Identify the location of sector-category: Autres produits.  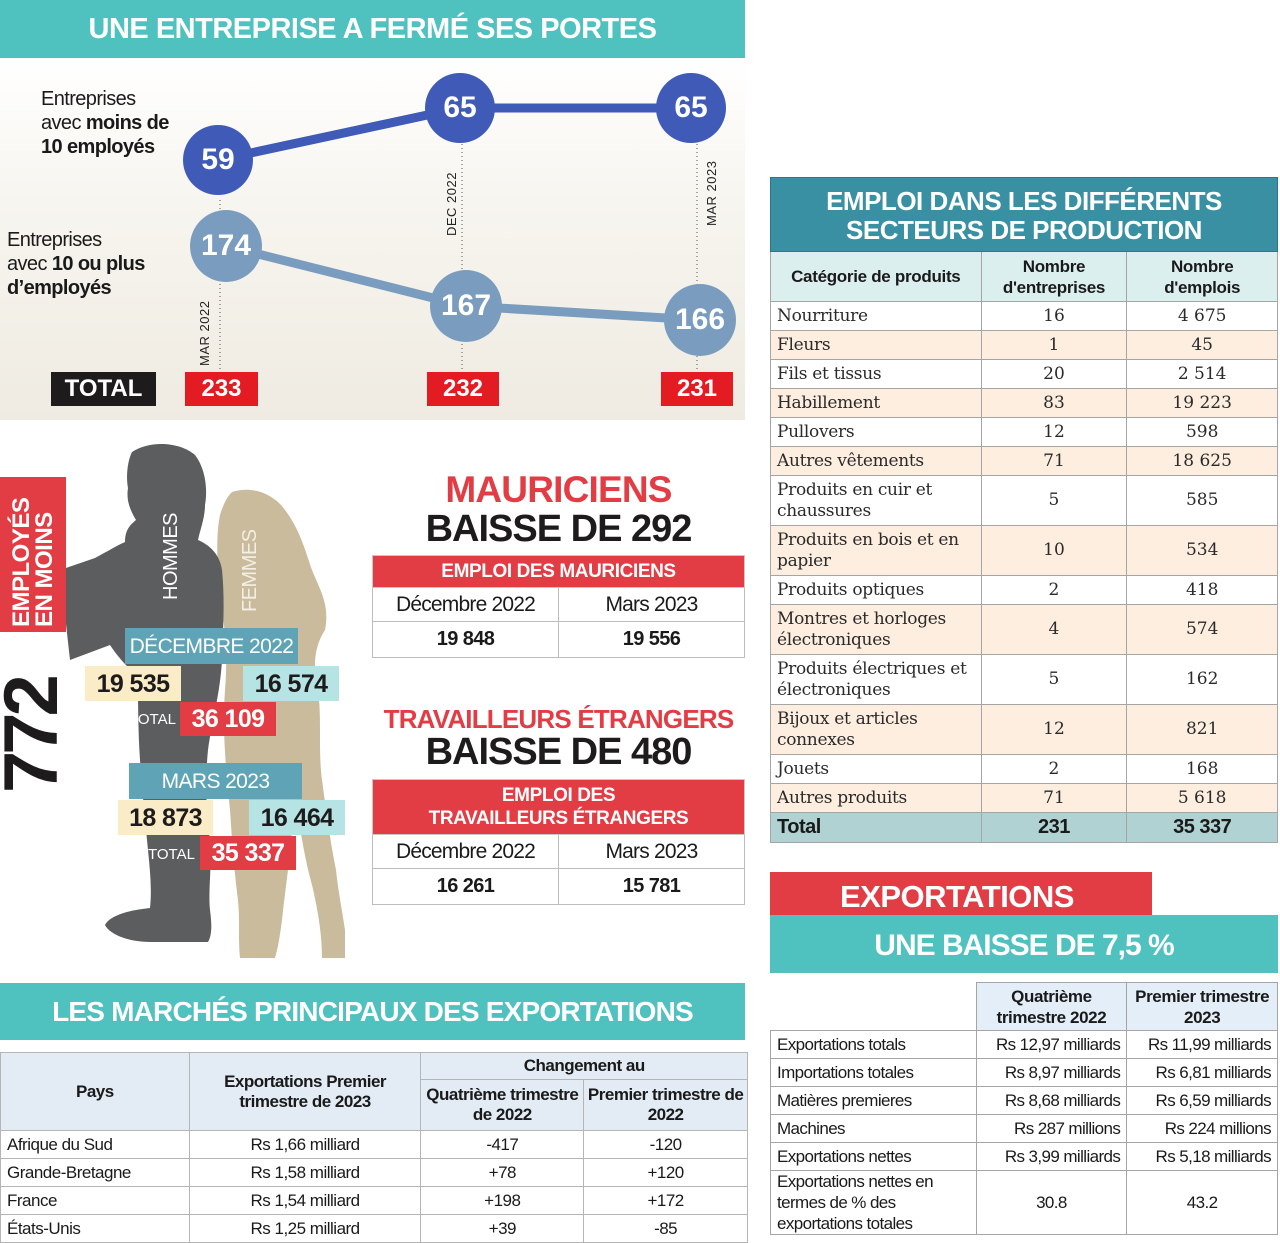
(876, 798).